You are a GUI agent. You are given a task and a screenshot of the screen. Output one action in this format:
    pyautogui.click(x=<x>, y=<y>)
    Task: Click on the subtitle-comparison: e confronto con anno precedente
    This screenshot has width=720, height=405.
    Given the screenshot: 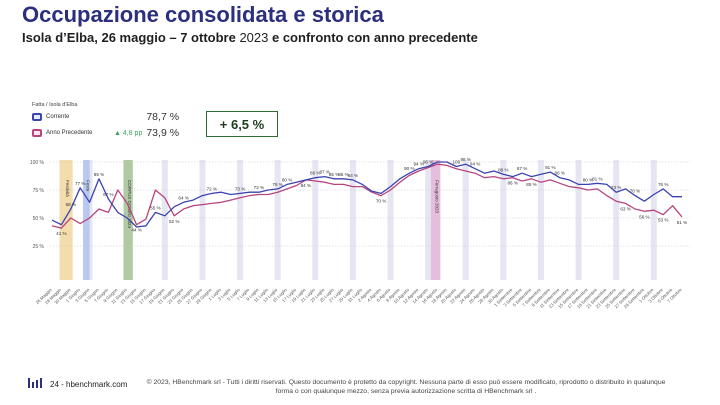 What is the action you would take?
    pyautogui.click(x=373, y=37)
    